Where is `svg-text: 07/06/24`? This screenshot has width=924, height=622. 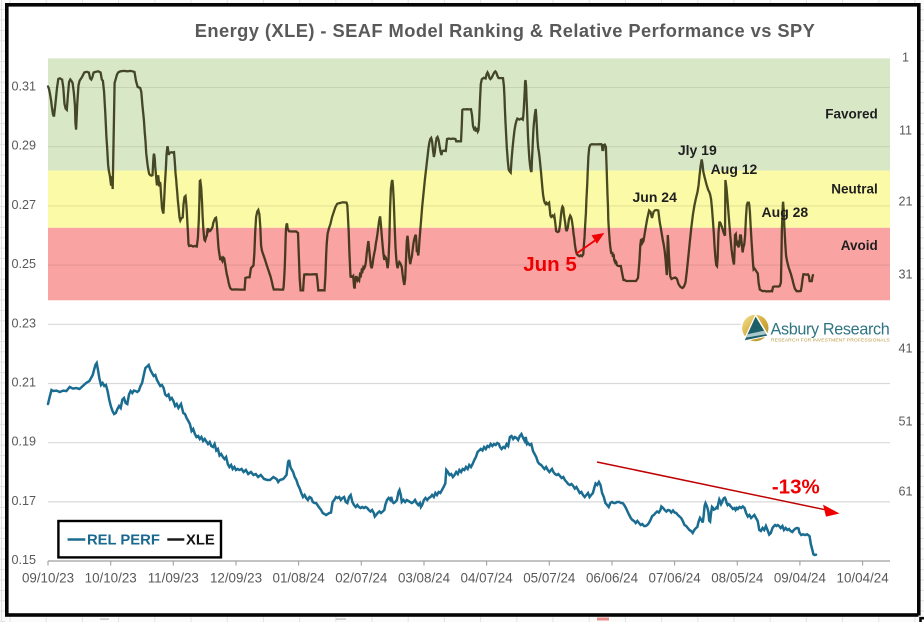
svg-text: 07/06/24 is located at coordinates (675, 577).